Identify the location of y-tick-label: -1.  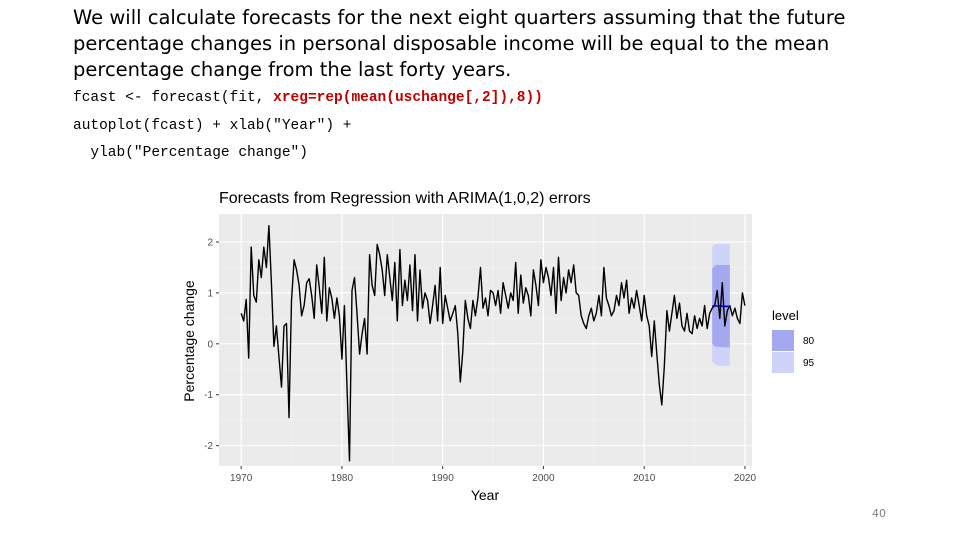
(208, 395).